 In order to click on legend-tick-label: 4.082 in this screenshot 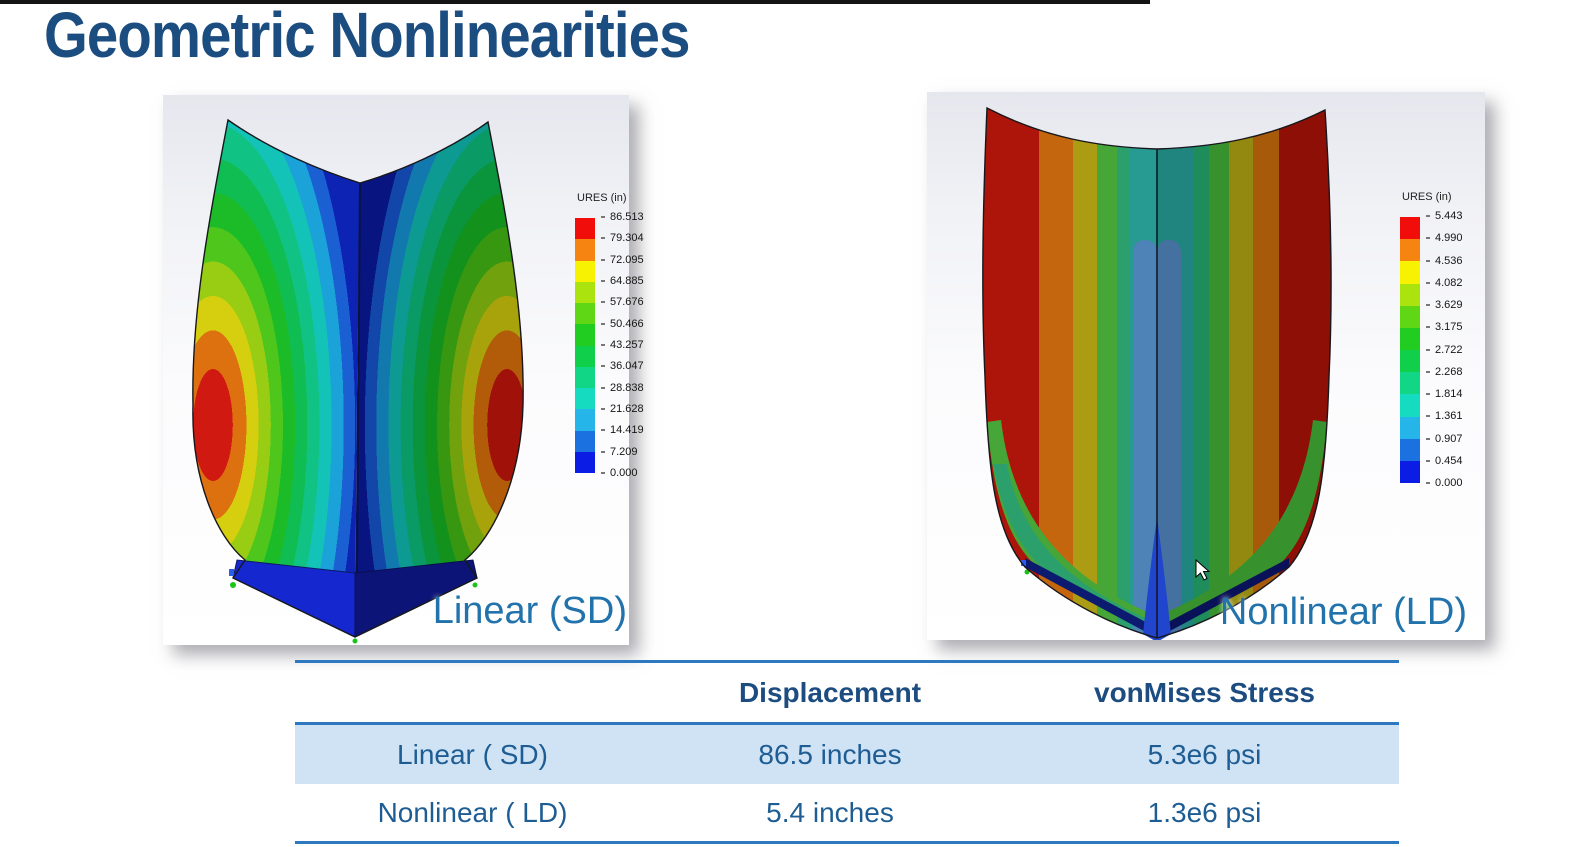, I will do `click(1444, 283)`.